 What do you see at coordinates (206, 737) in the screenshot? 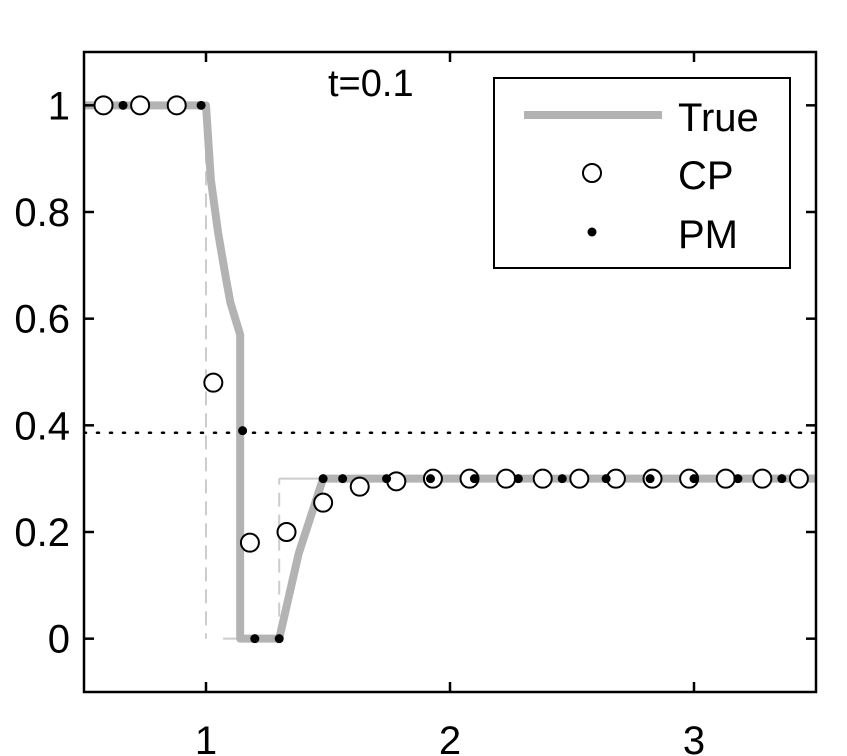
I see `x-tick-label: 1` at bounding box center [206, 737].